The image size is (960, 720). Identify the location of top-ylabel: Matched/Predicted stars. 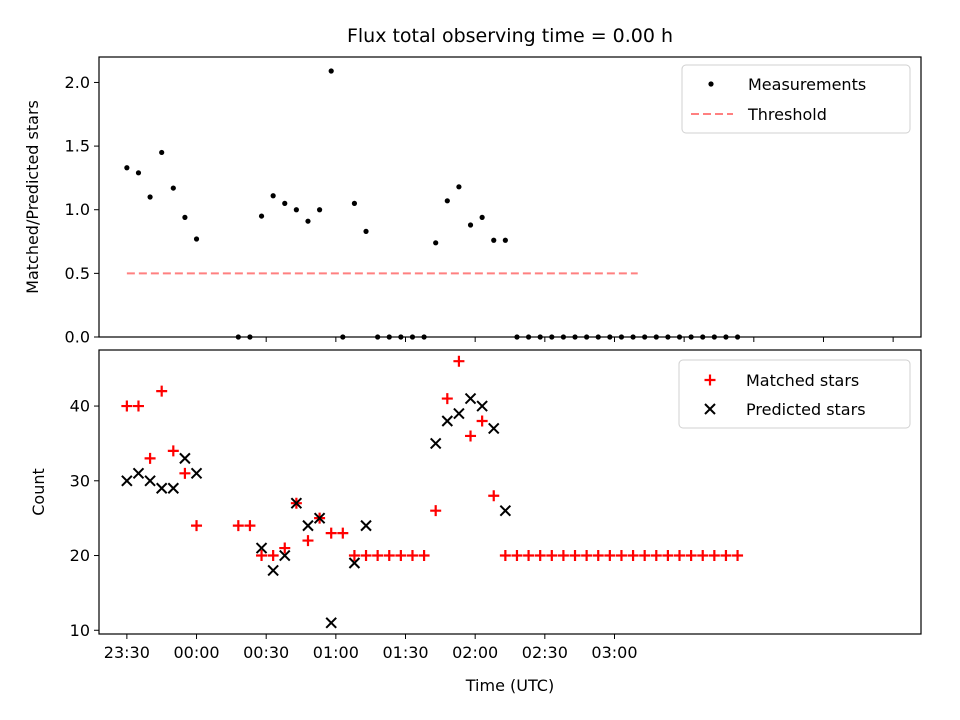
(32, 197).